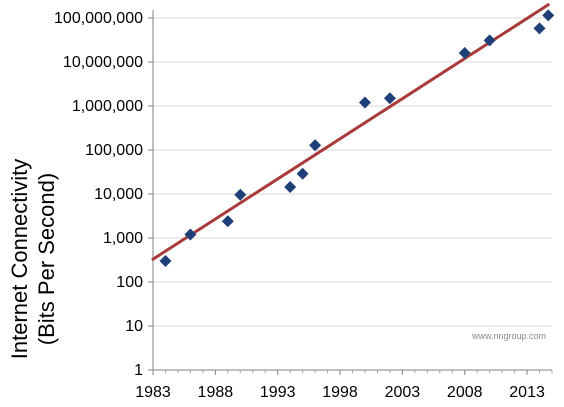  What do you see at coordinates (129, 282) in the screenshot?
I see `y-tick-label: 100` at bounding box center [129, 282].